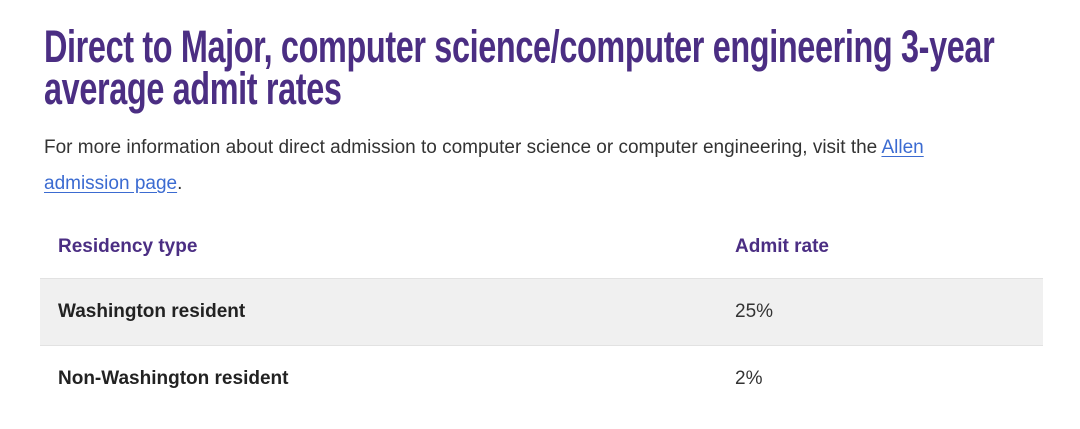  Describe the element at coordinates (173, 378) in the screenshot. I see `residency-type-cell: Non-Washington resident` at that location.